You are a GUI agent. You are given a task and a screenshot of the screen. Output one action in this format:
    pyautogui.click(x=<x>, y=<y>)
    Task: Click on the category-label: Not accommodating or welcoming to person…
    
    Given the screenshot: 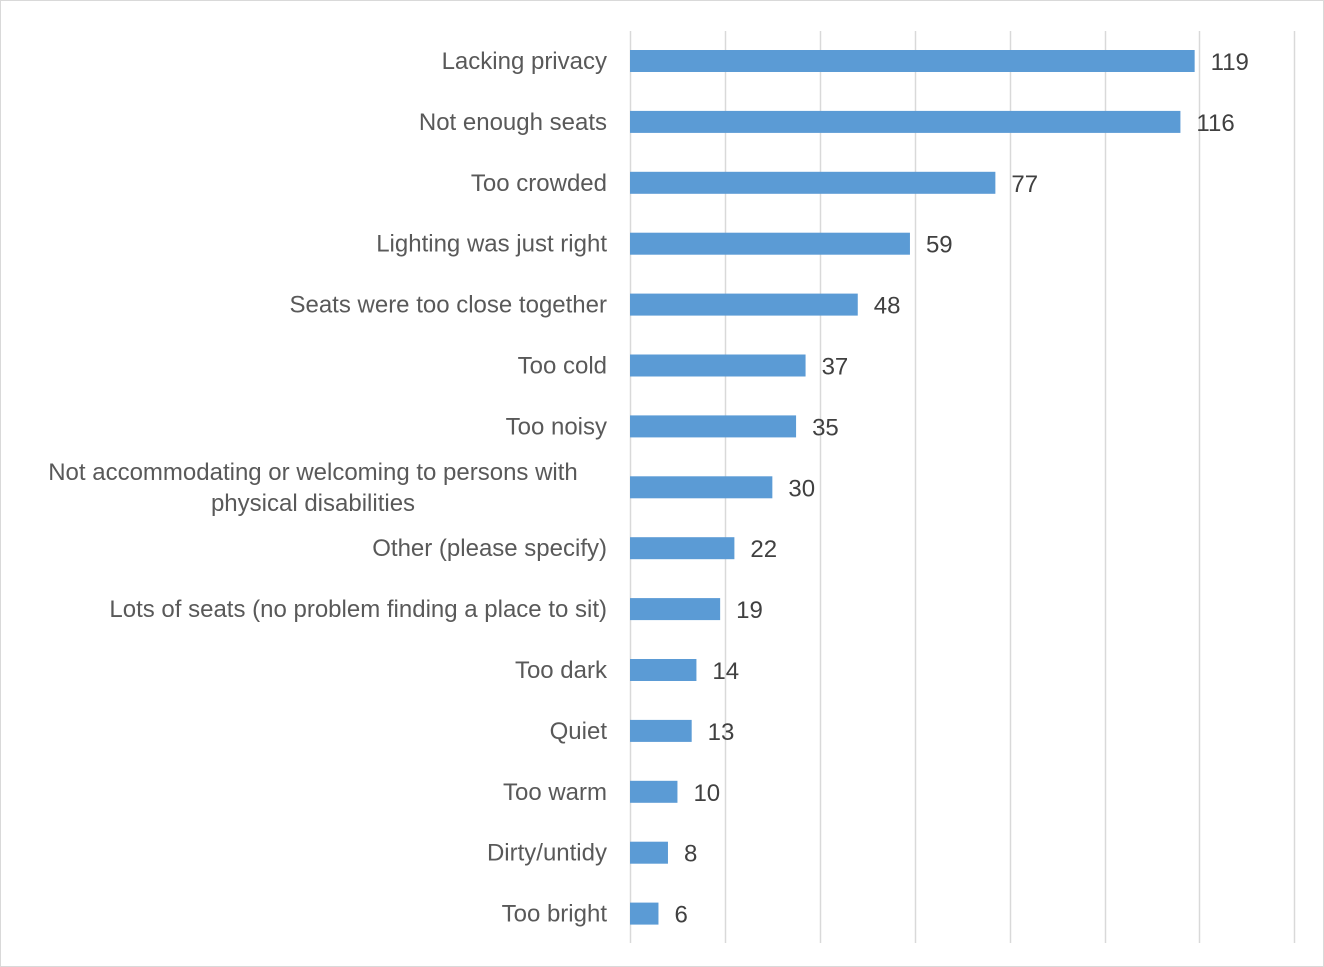 What is the action you would take?
    pyautogui.click(x=313, y=488)
    